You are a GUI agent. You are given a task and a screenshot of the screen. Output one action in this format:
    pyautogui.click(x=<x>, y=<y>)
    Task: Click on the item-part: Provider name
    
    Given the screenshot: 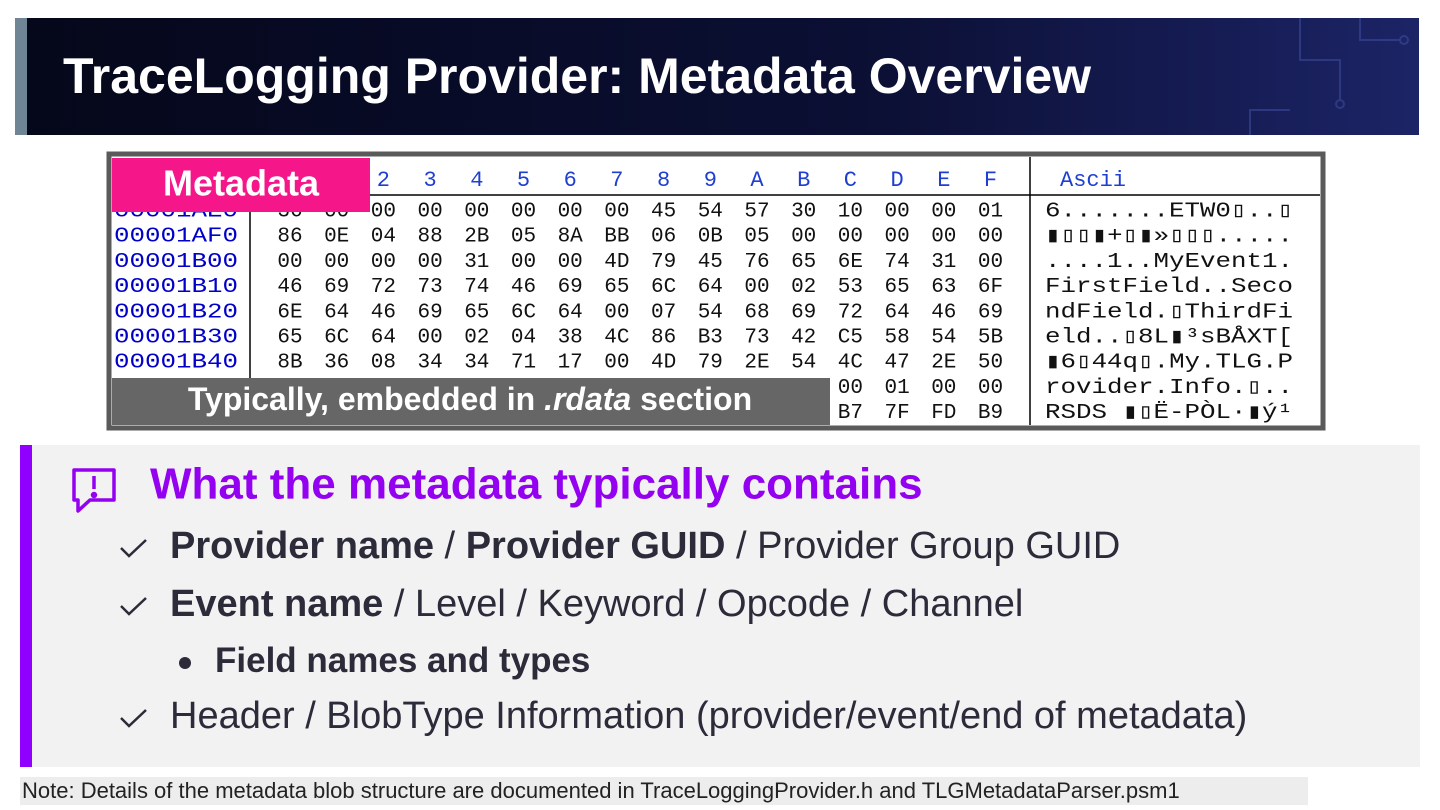 What is the action you would take?
    pyautogui.click(x=302, y=546)
    